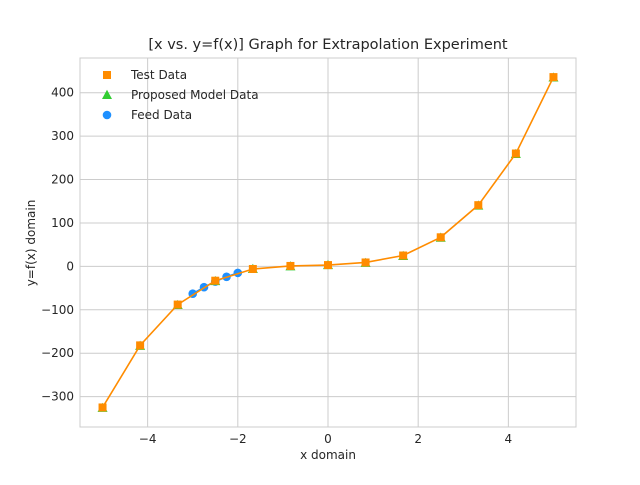 Image resolution: width=640 pixels, height=485 pixels. Describe the element at coordinates (328, 455) in the screenshot. I see `x-axis-label: x domain` at that location.